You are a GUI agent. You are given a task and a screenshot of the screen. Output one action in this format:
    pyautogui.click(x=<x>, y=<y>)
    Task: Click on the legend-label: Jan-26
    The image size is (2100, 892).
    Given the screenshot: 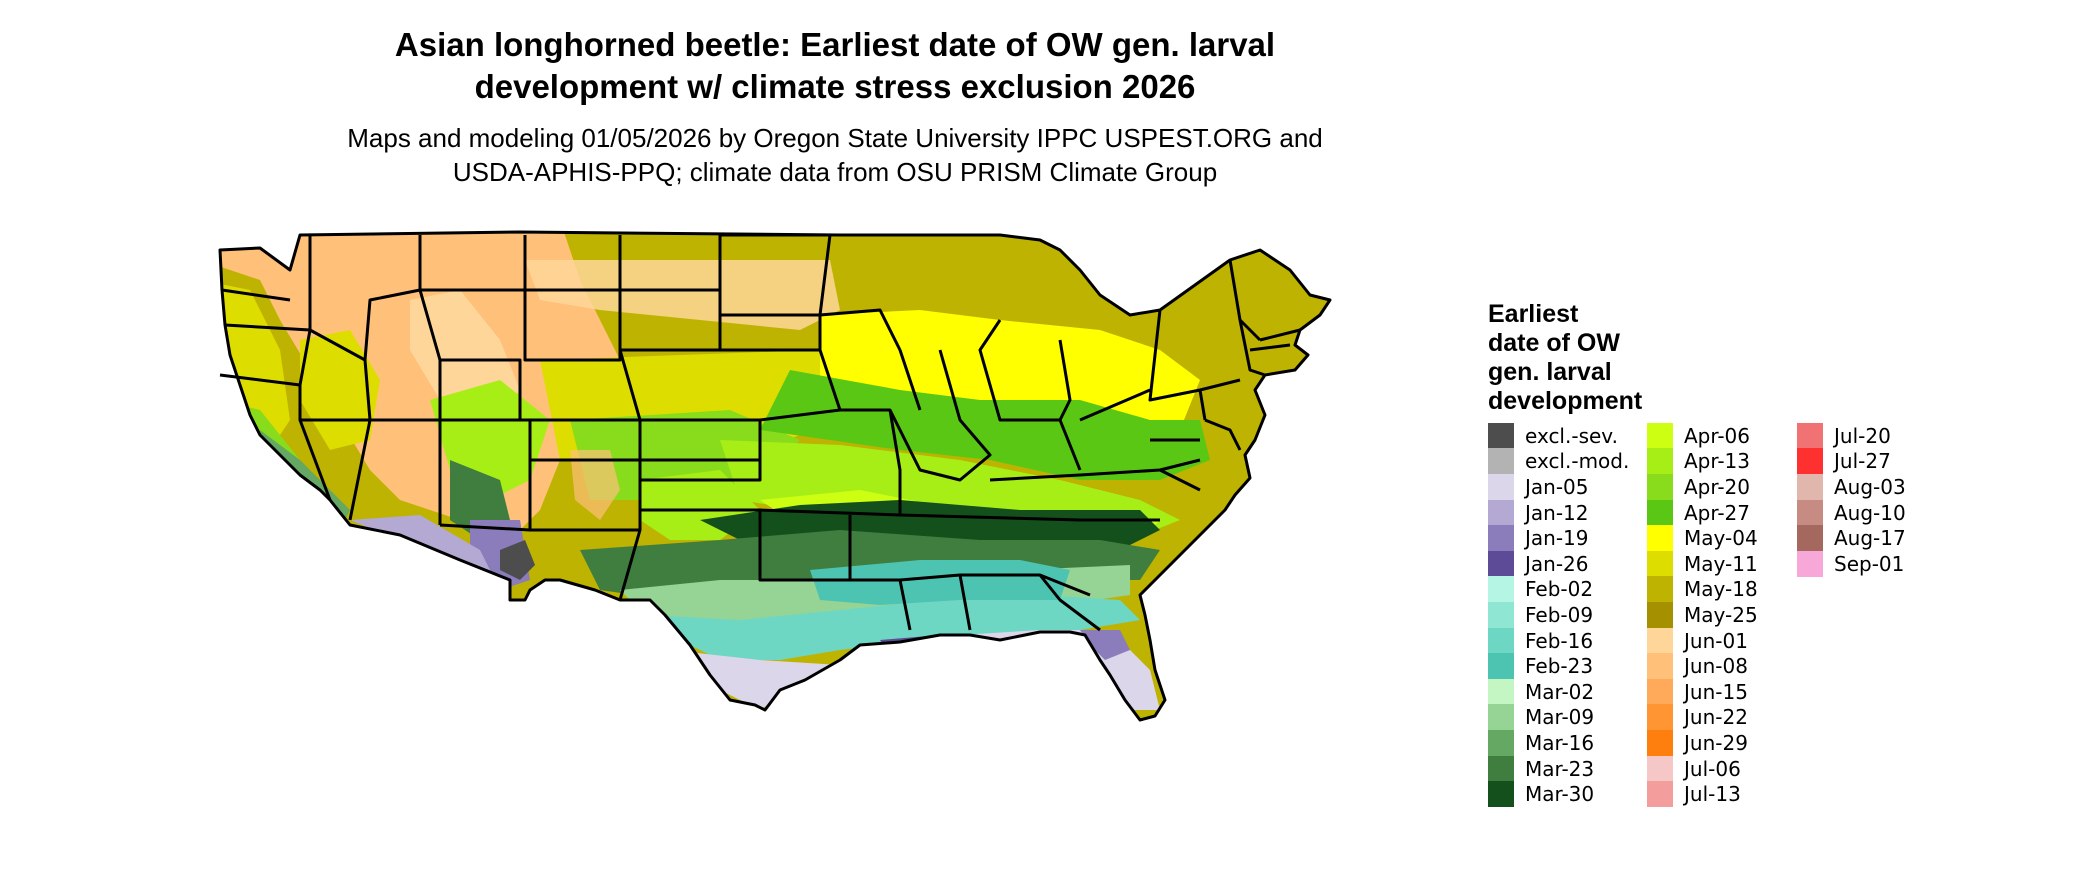 What is the action you would take?
    pyautogui.click(x=1557, y=563)
    